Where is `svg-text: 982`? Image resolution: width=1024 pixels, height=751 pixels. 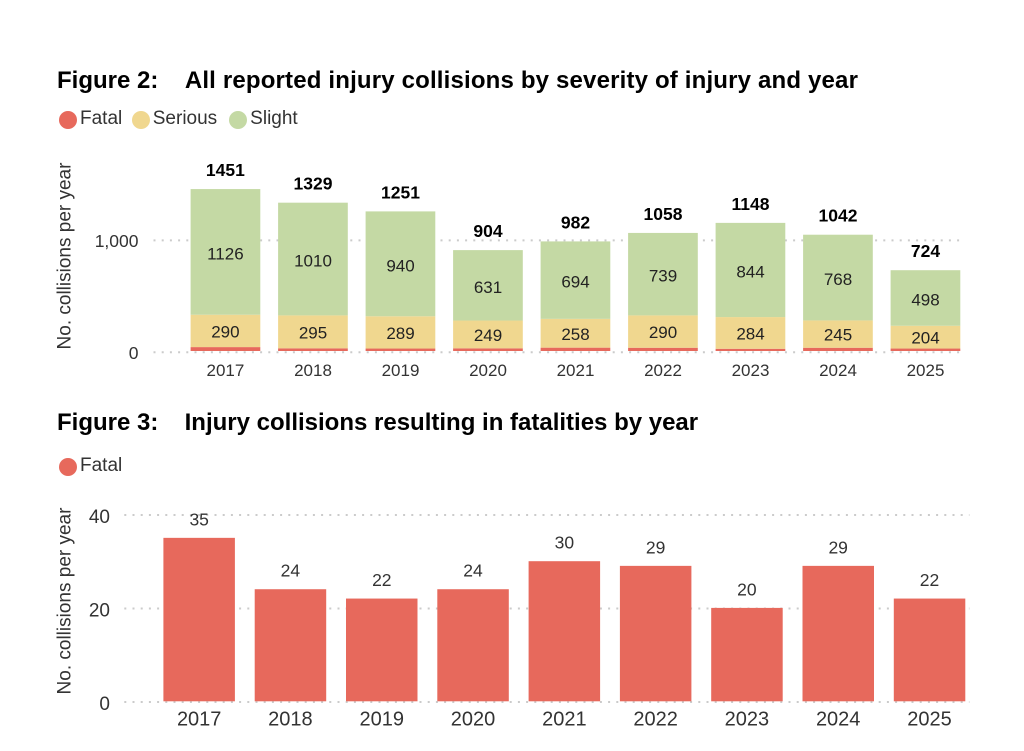 svg-text: 982 is located at coordinates (575, 222).